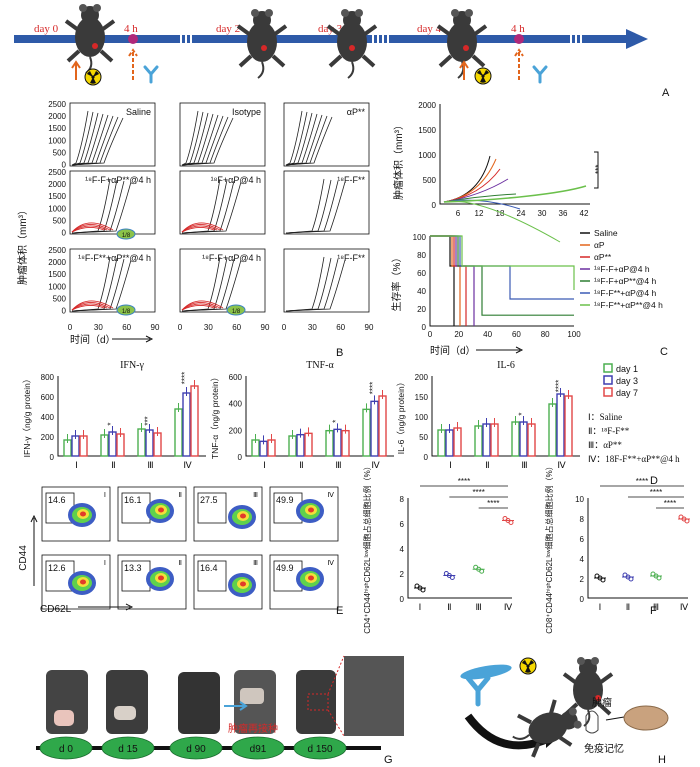 The height and width of the screenshot is (767, 700). I want to click on legend-item: αP, so click(599, 245).